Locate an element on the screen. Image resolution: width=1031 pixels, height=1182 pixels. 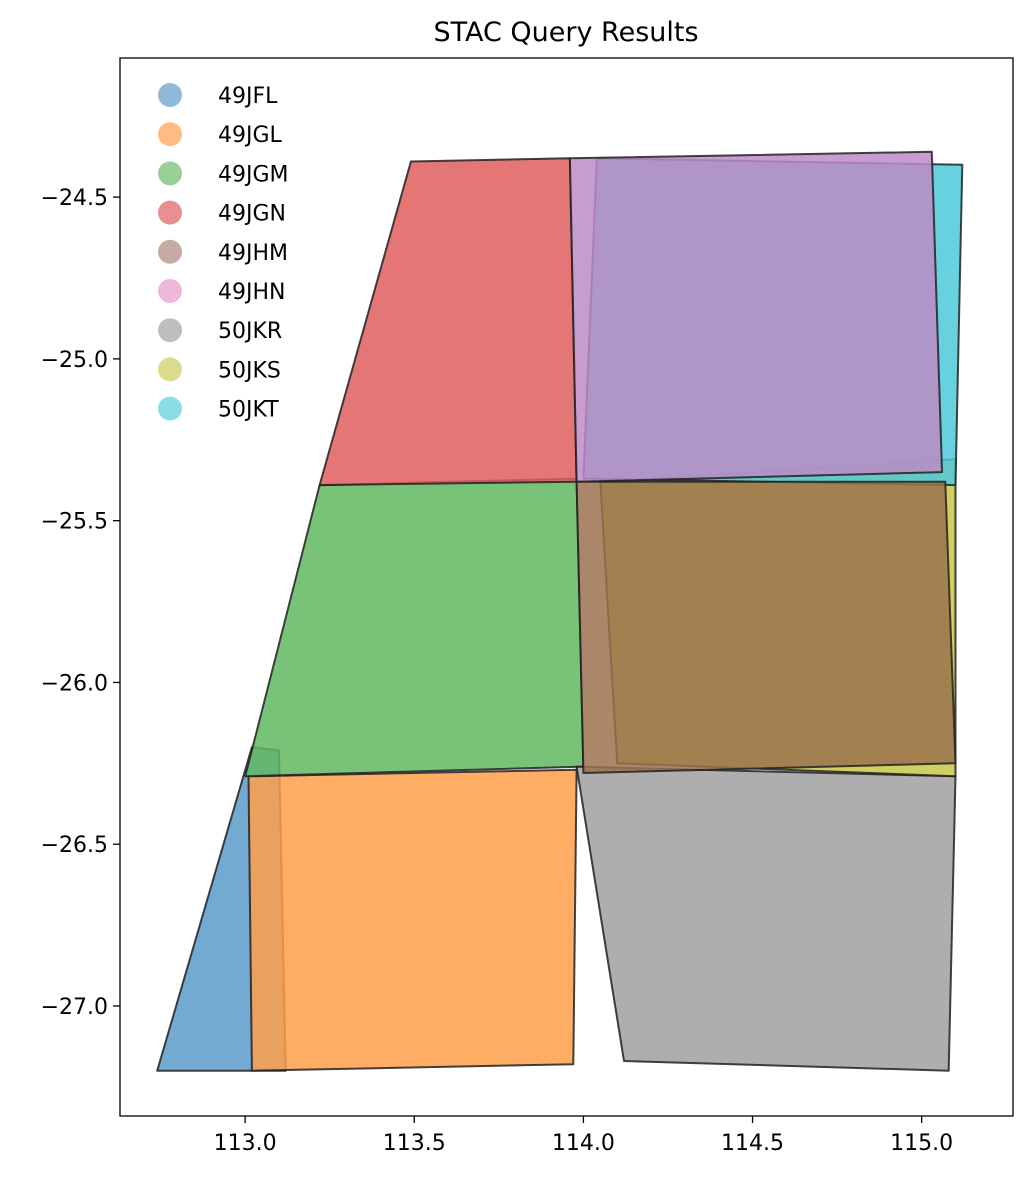
legend-marker-49jhm is located at coordinates (170, 251).